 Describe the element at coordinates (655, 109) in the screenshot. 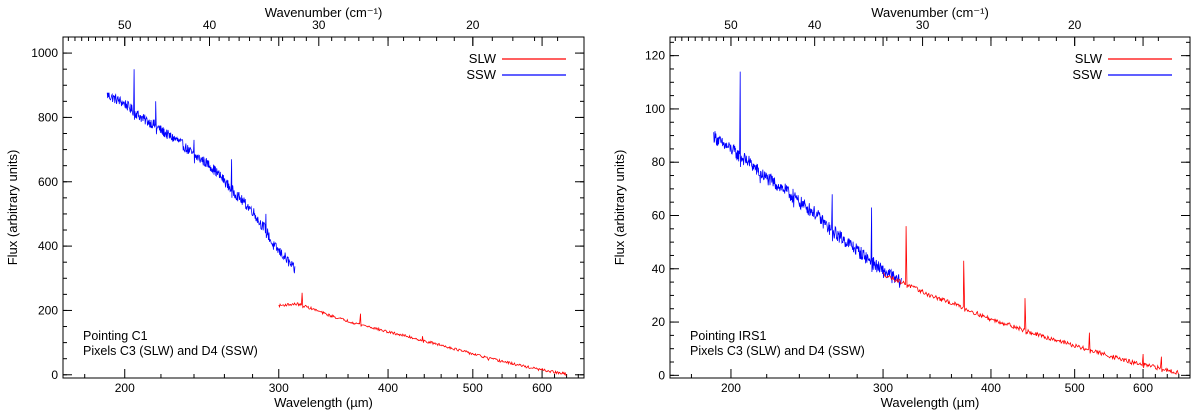

I see `y-tick-label: 100` at that location.